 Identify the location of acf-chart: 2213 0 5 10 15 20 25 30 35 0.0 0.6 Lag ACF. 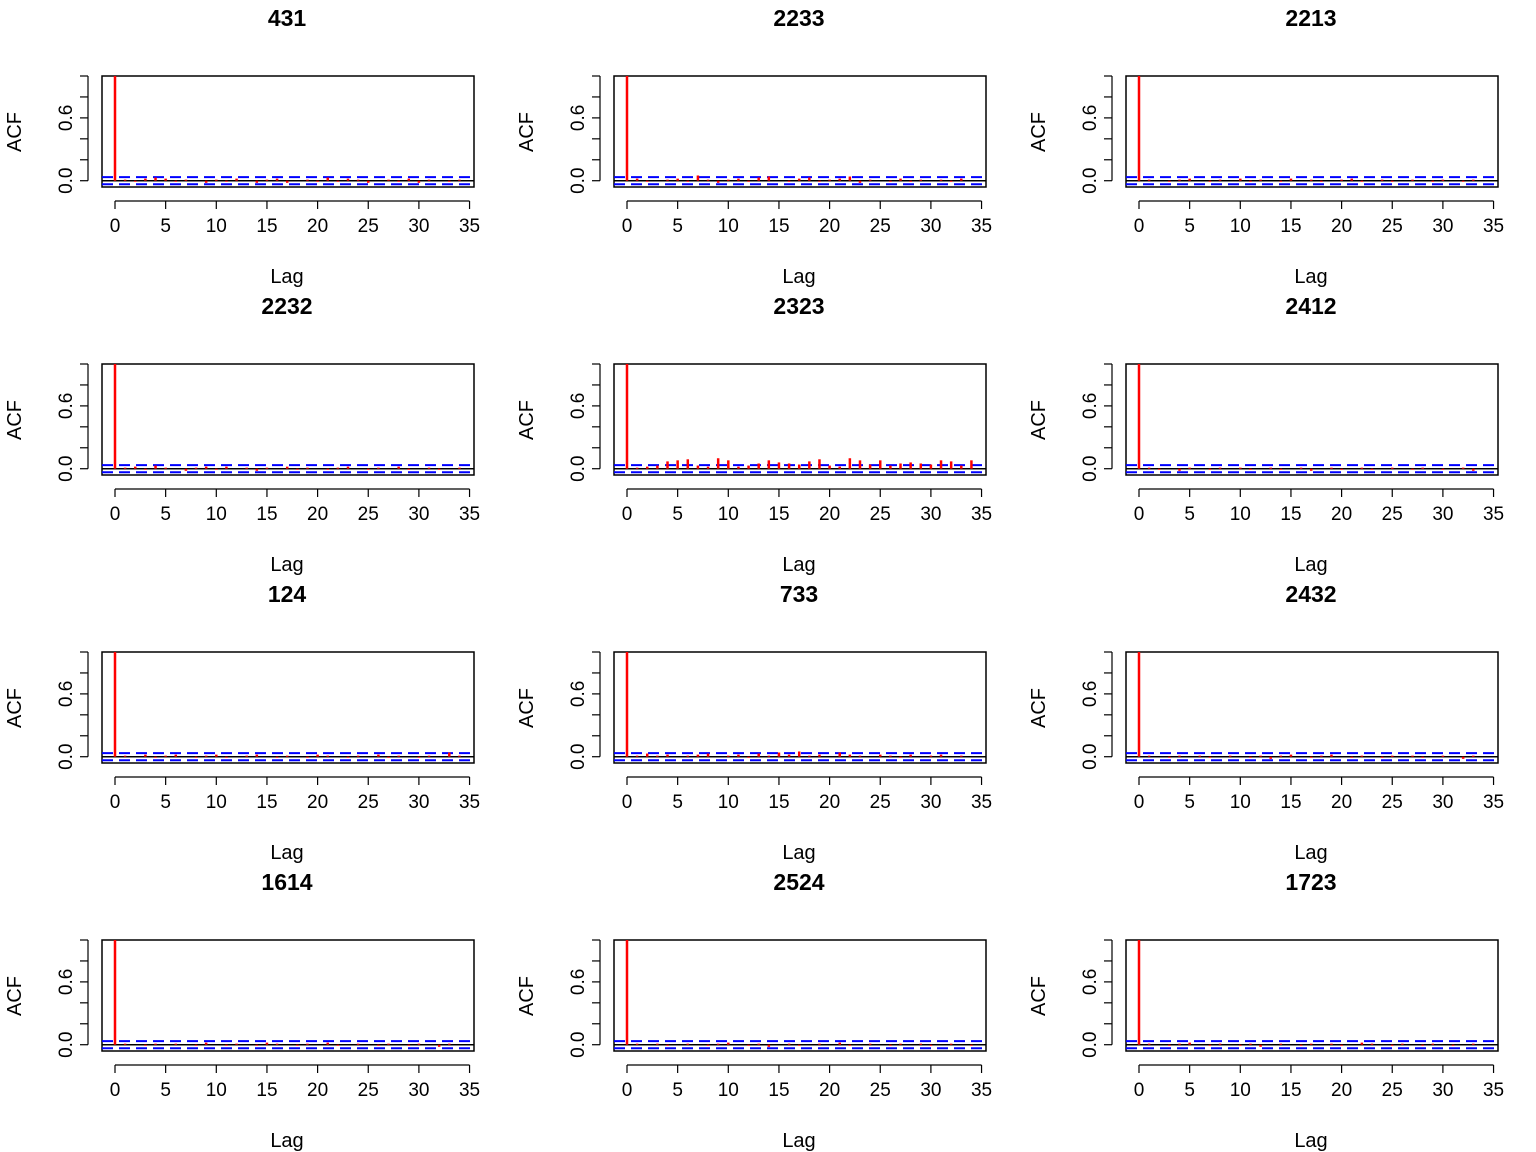
(1266, 146).